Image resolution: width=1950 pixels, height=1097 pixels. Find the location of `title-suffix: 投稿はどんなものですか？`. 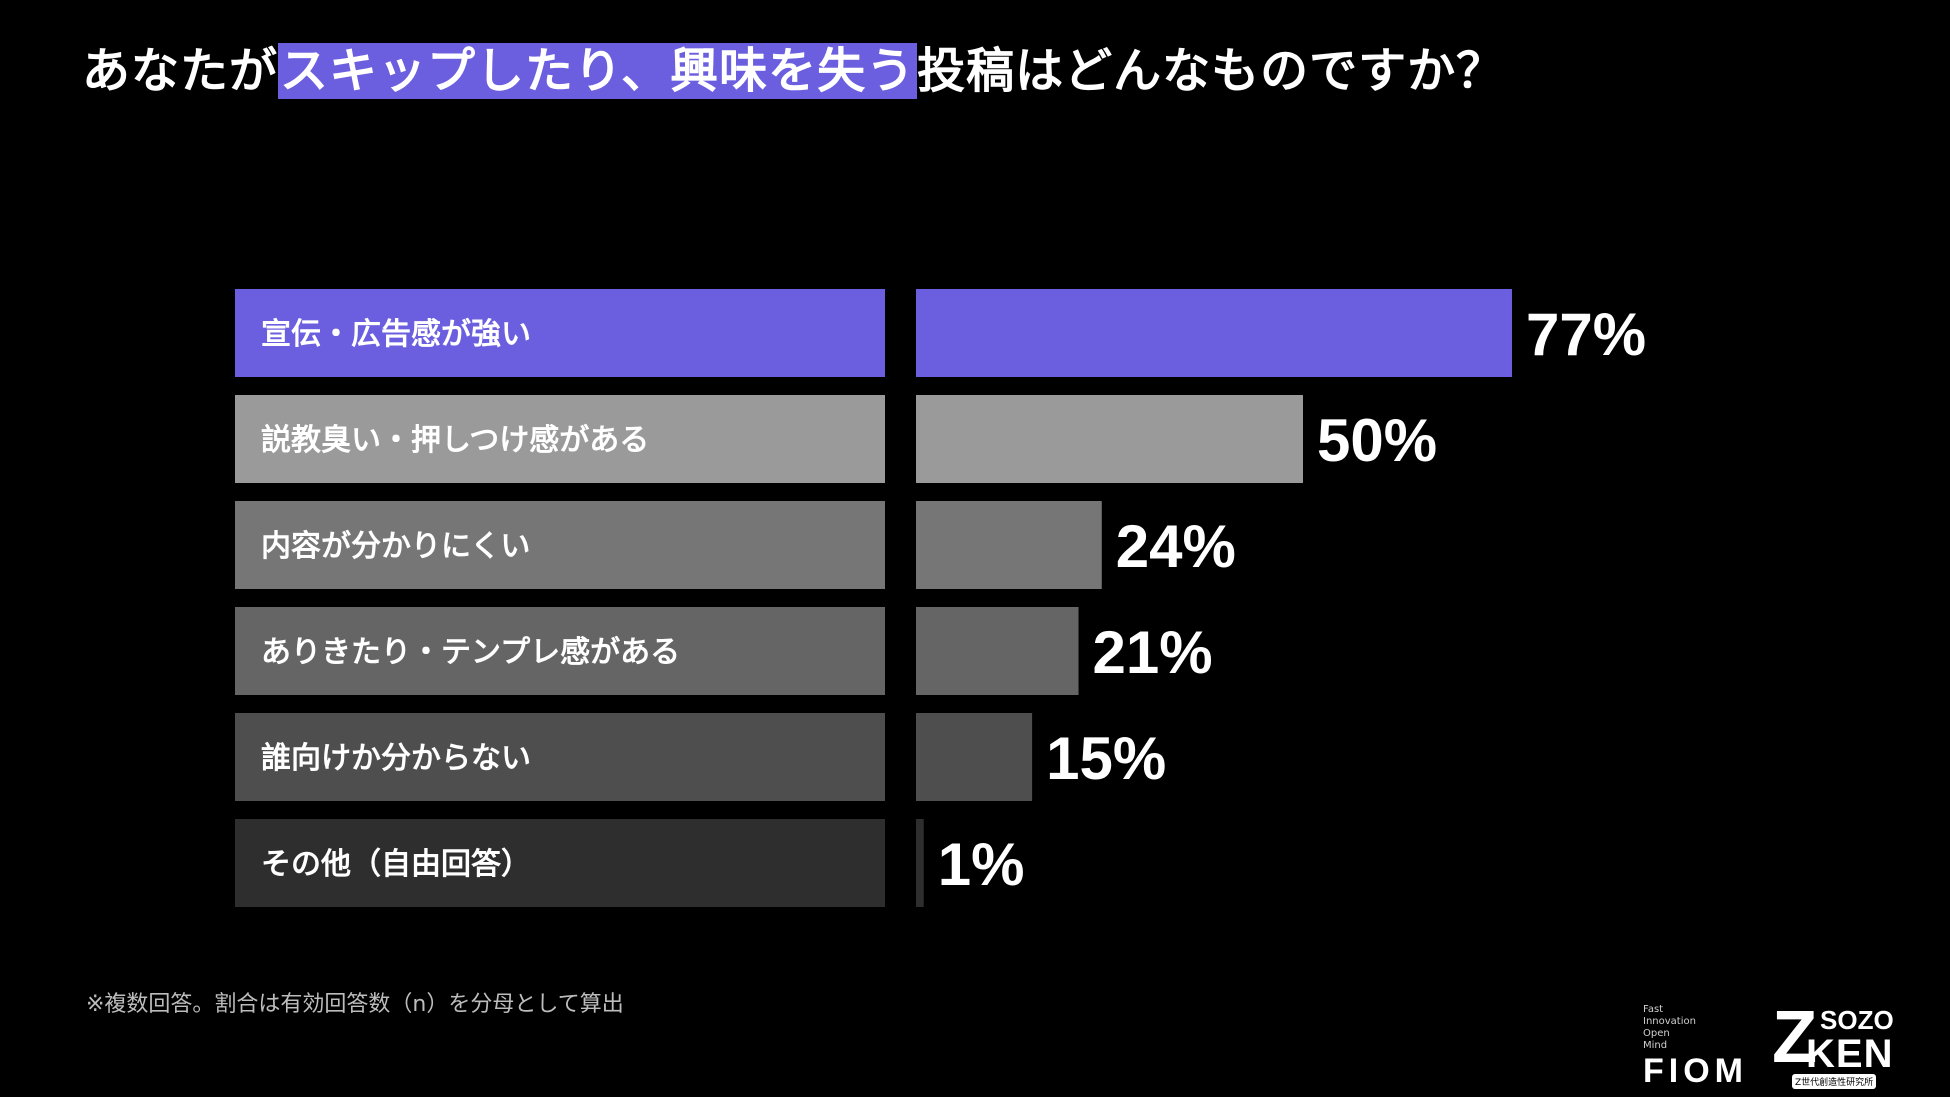

title-suffix: 投稿はどんなものですか？ is located at coordinates (1211, 71).